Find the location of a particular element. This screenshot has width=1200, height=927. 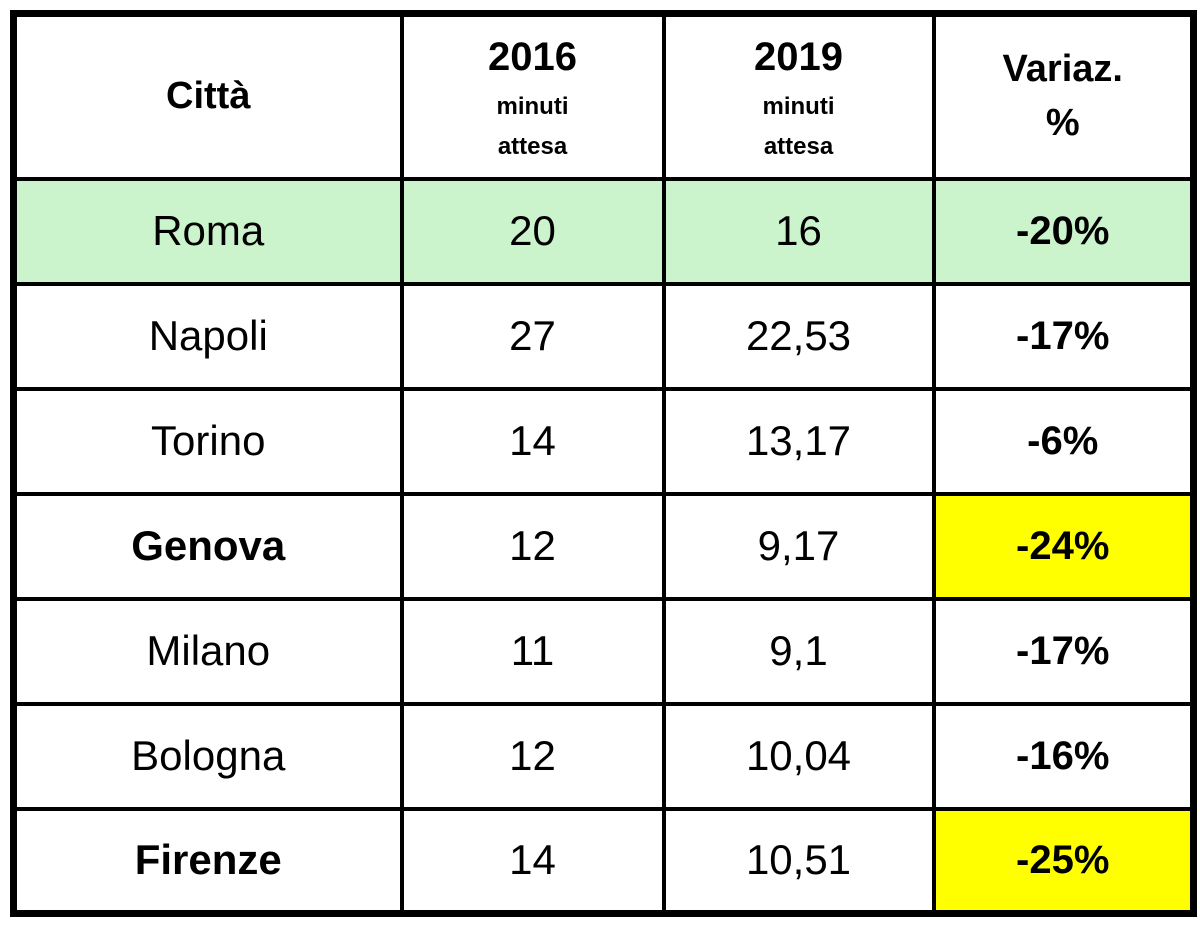

header-2016-sub1: minuti is located at coordinates (532, 106).